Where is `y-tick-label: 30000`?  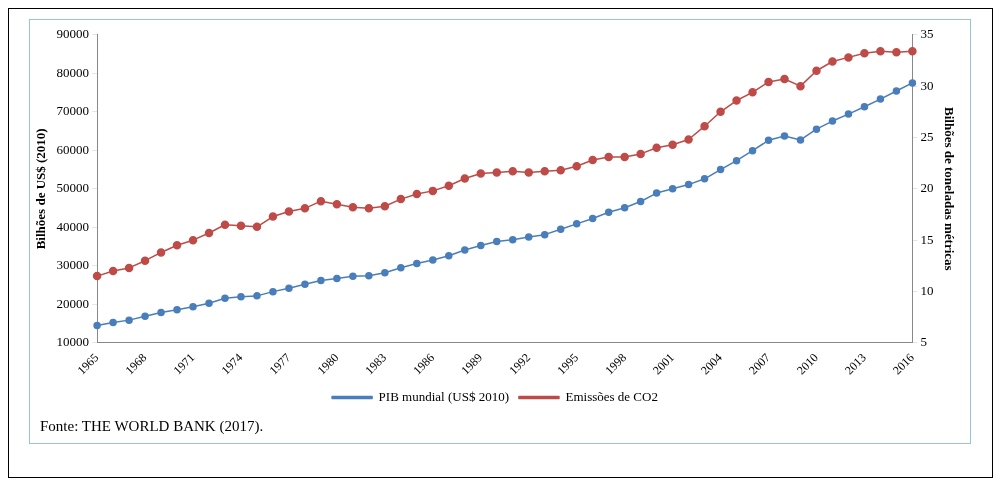 y-tick-label: 30000 is located at coordinates (73, 265).